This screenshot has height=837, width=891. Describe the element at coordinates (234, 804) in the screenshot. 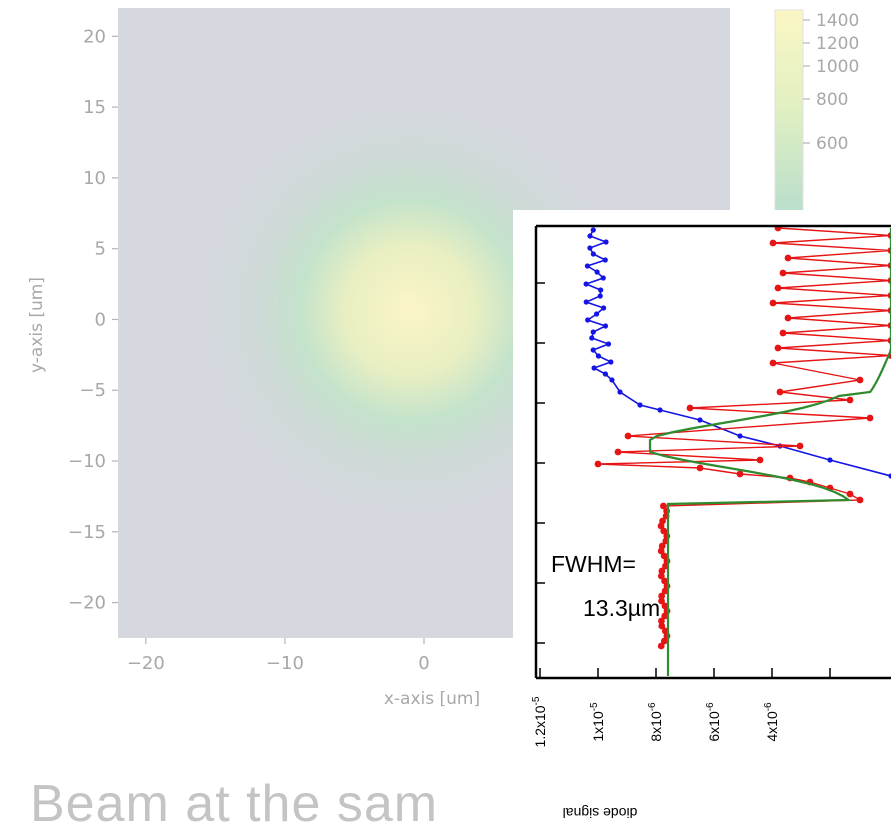

I see `slide-caption: Beam at the sam` at that location.